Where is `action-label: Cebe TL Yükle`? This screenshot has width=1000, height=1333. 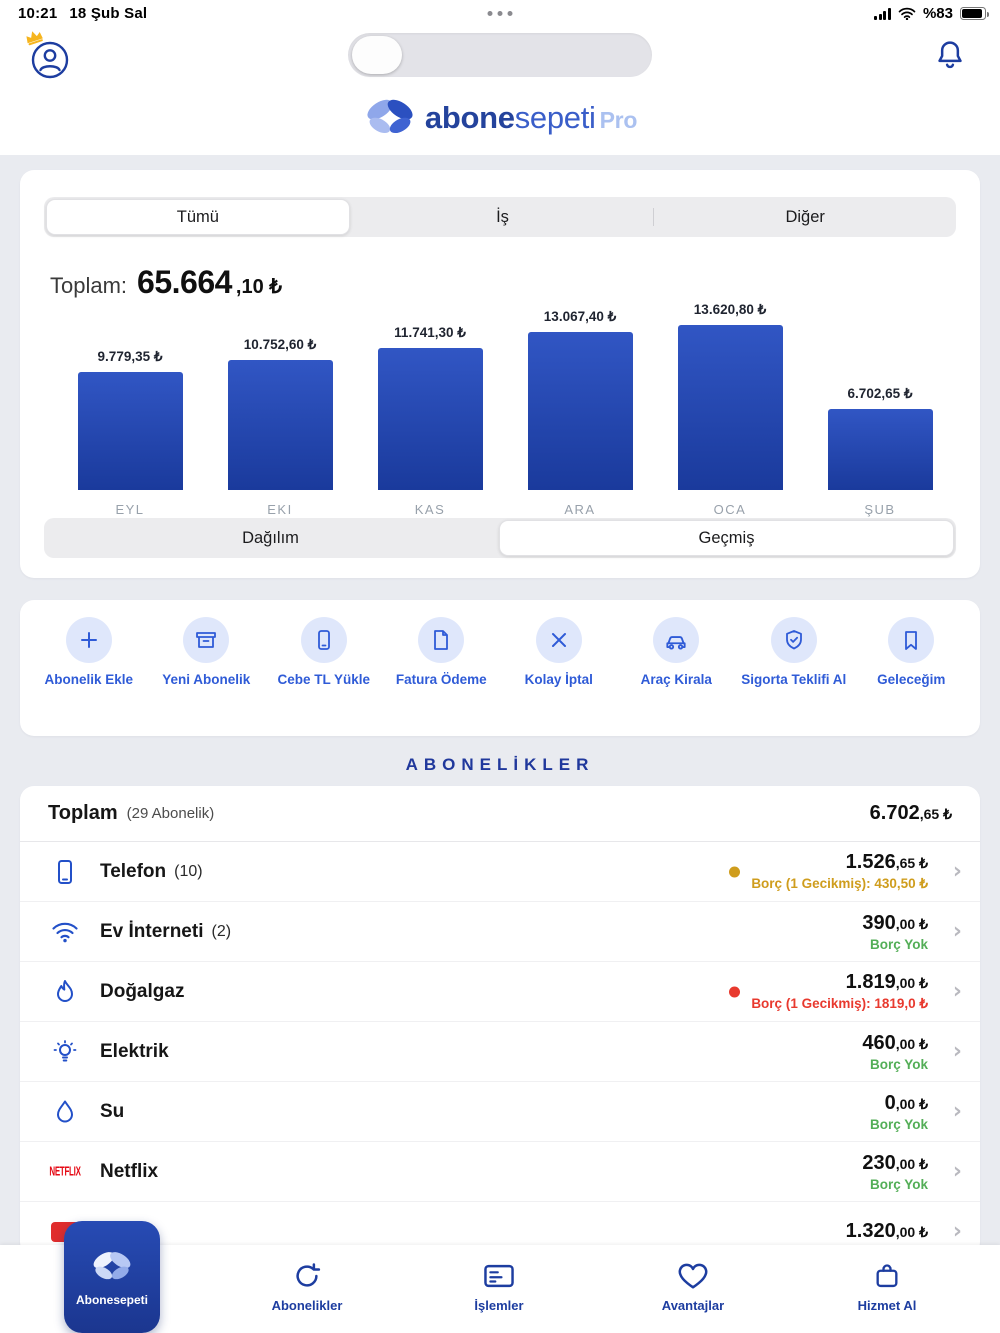
action-label: Cebe TL Yükle is located at coordinates (324, 679).